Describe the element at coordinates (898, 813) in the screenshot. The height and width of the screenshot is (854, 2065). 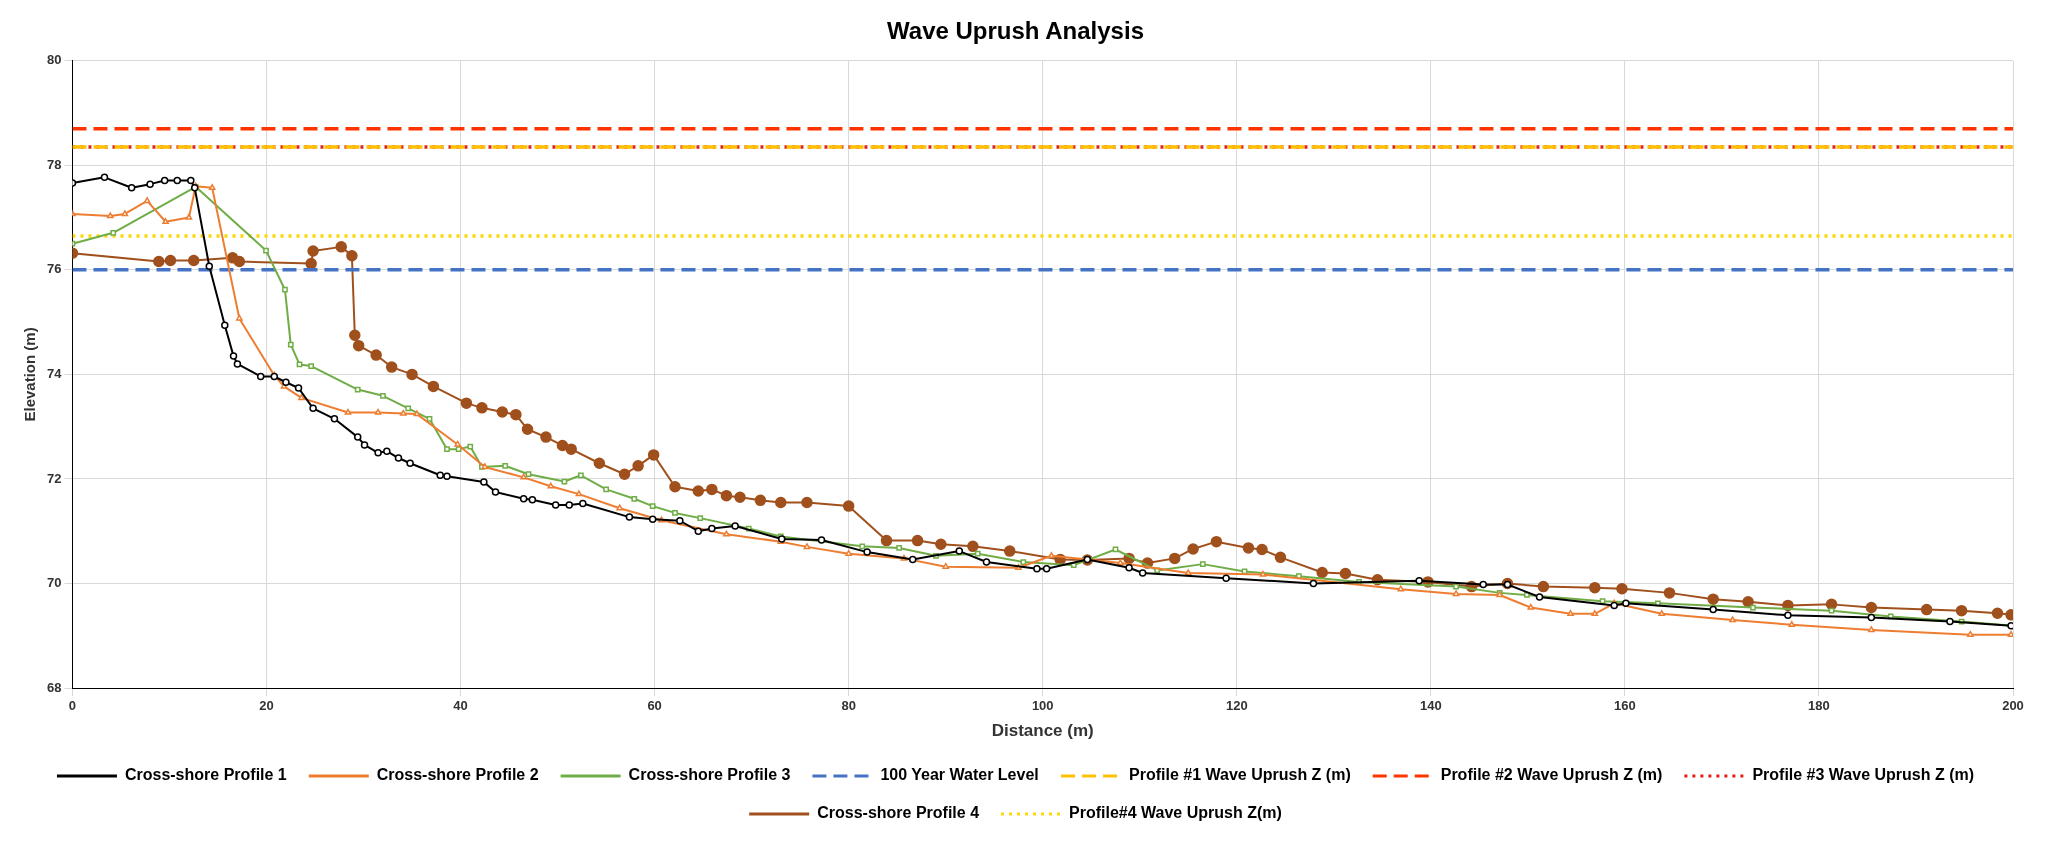
I see `legend-label: Cross-shore Profile 4` at that location.